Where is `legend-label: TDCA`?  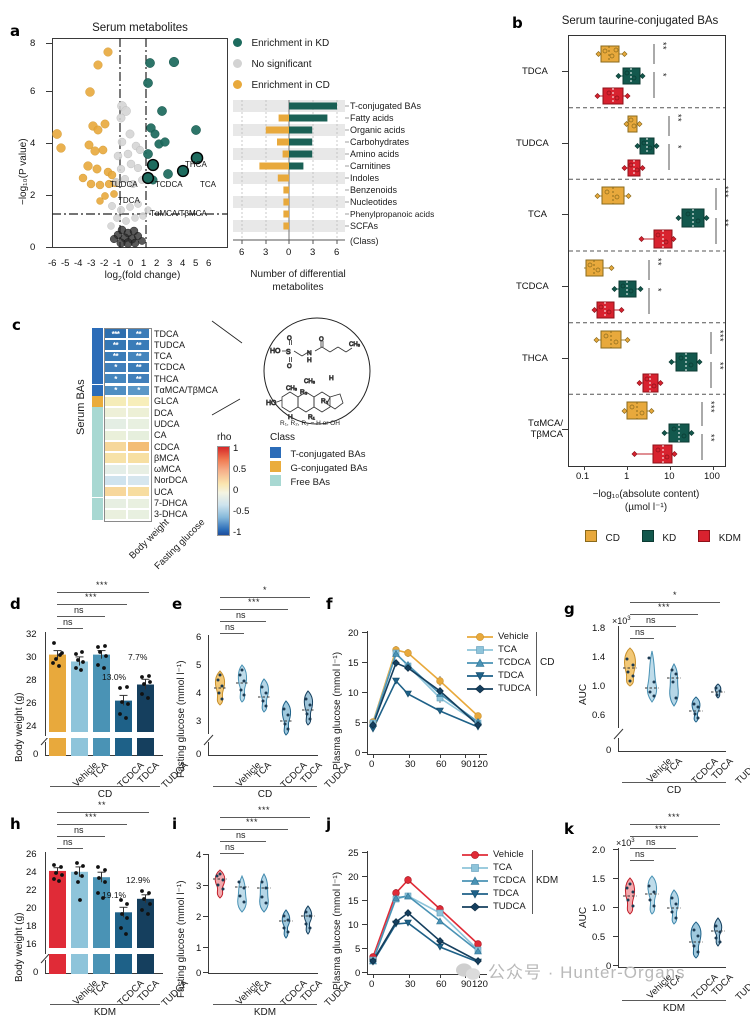 legend-label: TDCA is located at coordinates (506, 893).